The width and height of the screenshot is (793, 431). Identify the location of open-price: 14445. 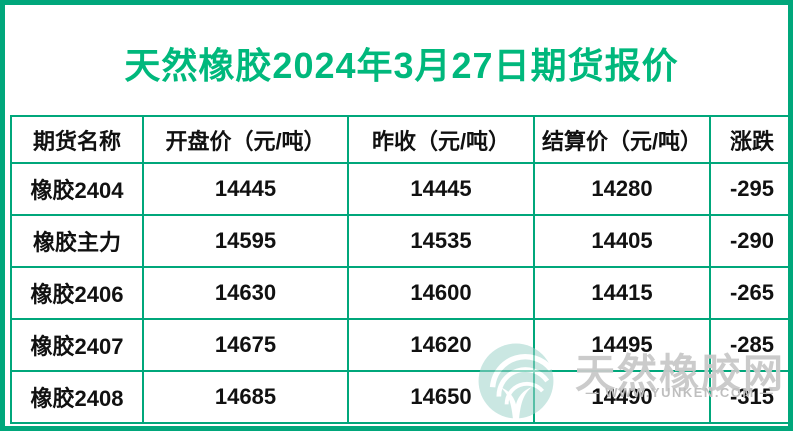
(245, 189).